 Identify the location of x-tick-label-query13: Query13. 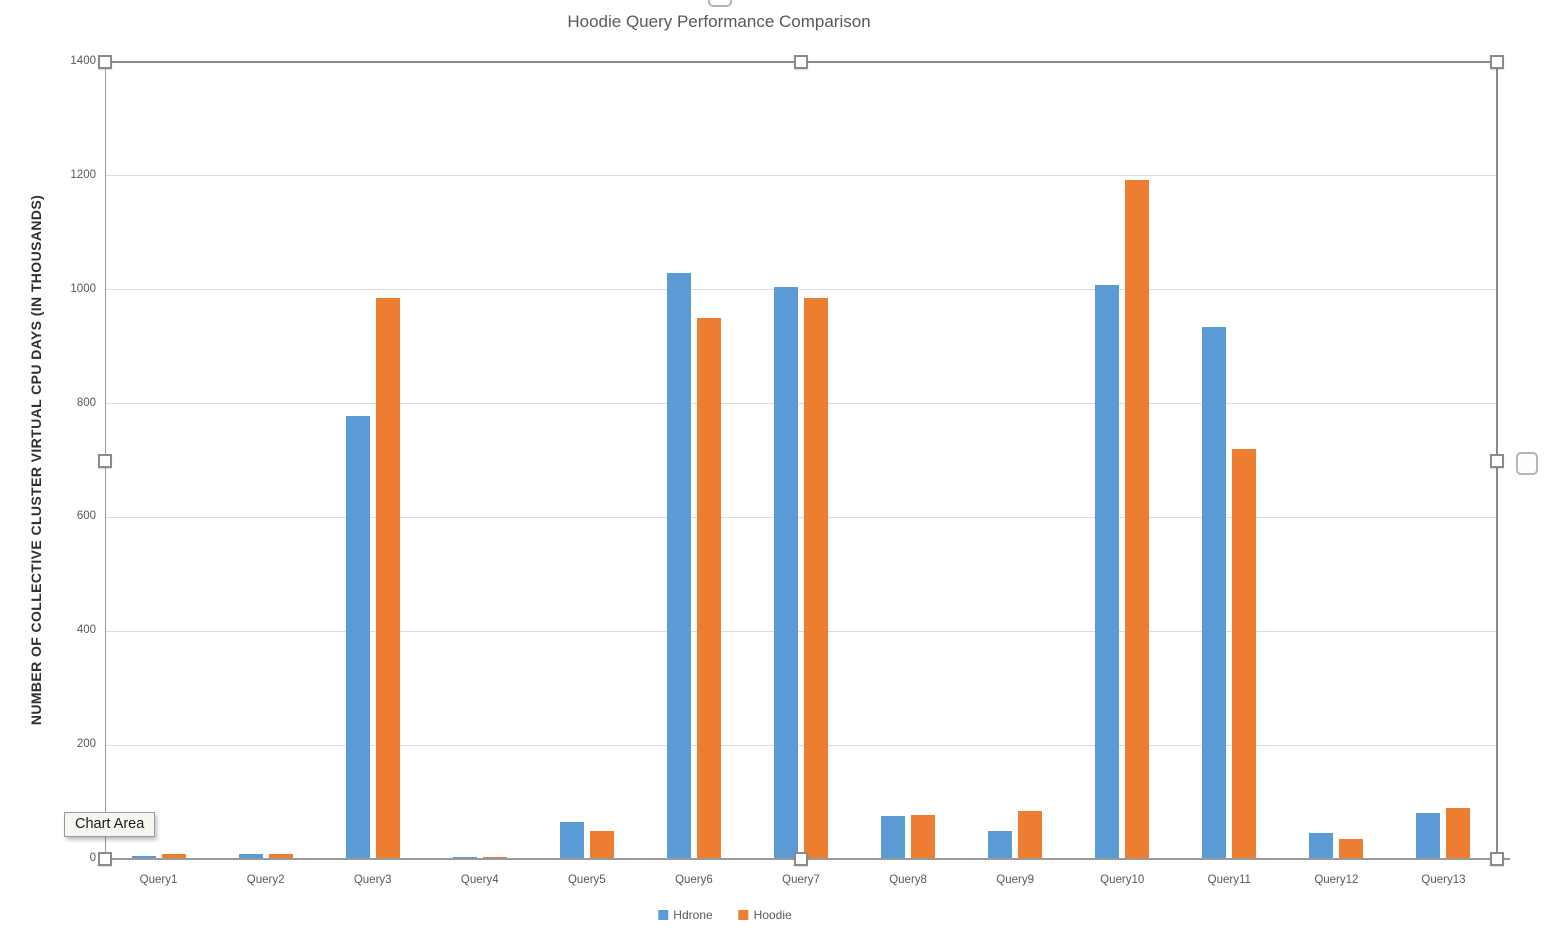
(1443, 880).